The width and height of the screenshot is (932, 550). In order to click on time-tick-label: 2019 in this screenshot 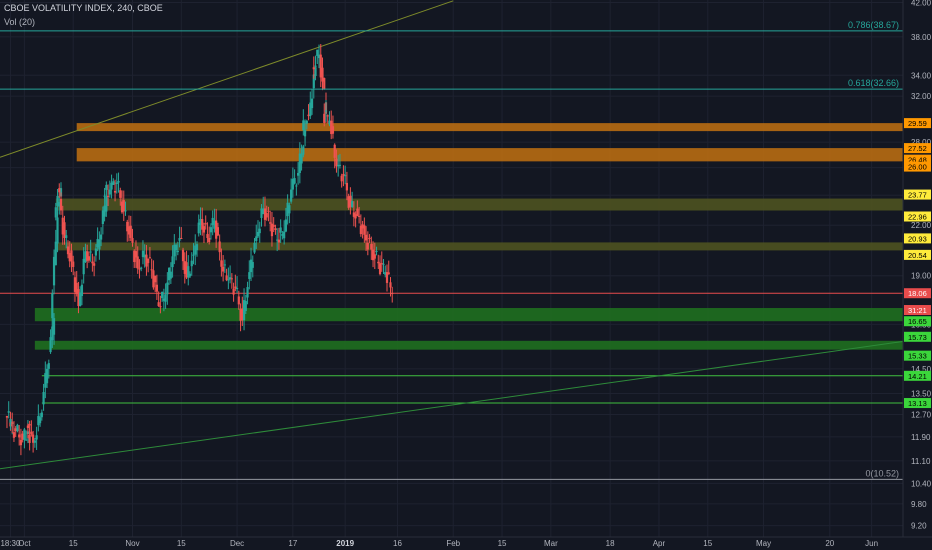, I will do `click(345, 543)`.